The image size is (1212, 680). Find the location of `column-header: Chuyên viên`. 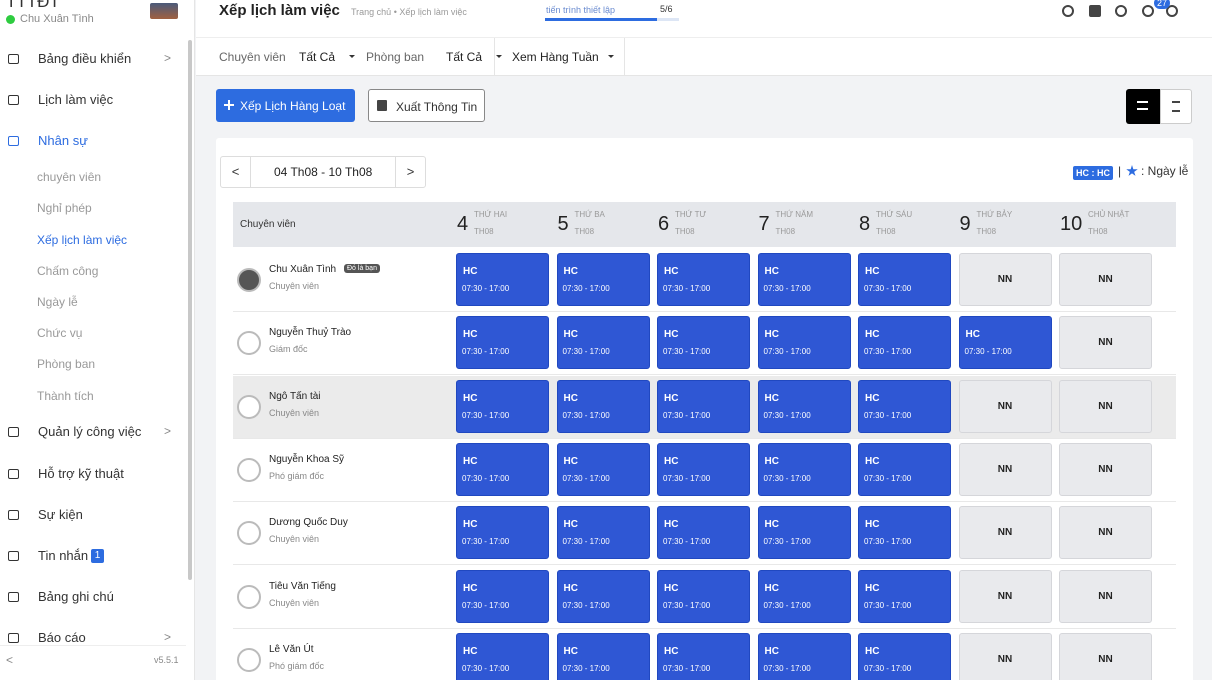

column-header: Chuyên viên is located at coordinates (268, 224).